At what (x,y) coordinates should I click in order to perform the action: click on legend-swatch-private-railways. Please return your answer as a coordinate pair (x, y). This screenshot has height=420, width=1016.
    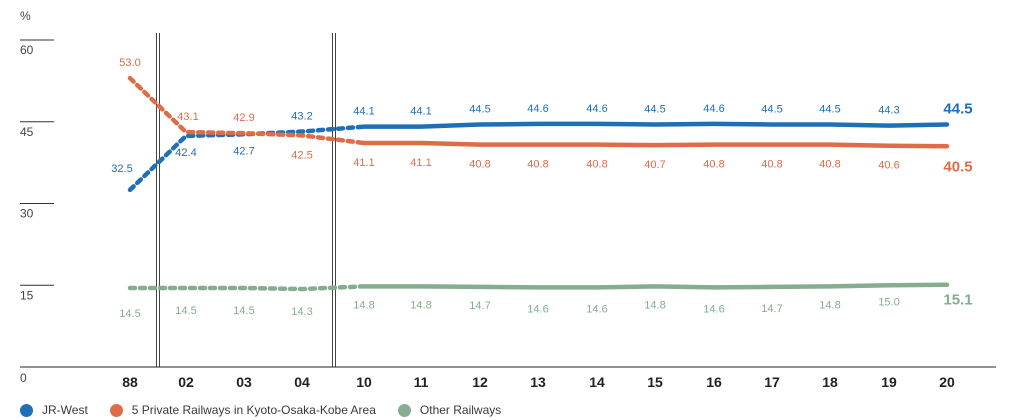
    Looking at the image, I should click on (116, 410).